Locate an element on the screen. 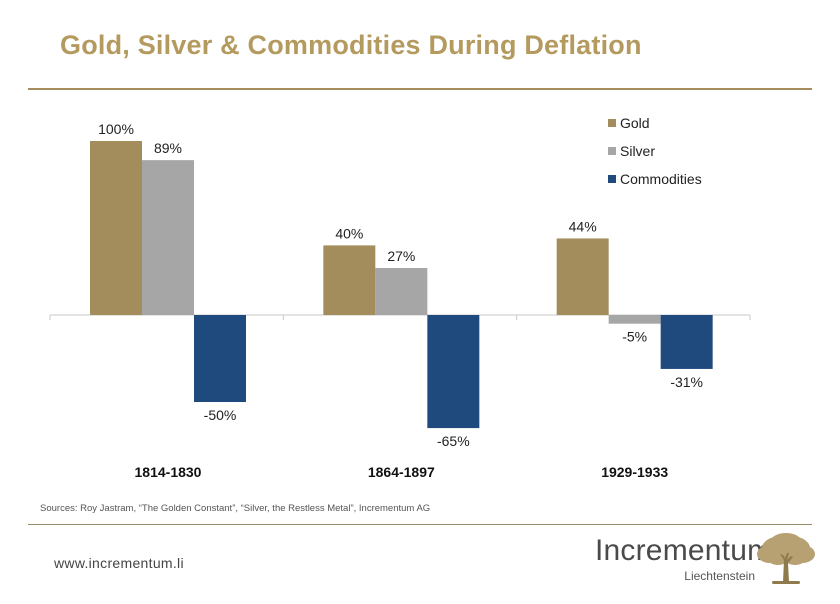 The width and height of the screenshot is (840, 604). legend-swatch-gold is located at coordinates (612, 123).